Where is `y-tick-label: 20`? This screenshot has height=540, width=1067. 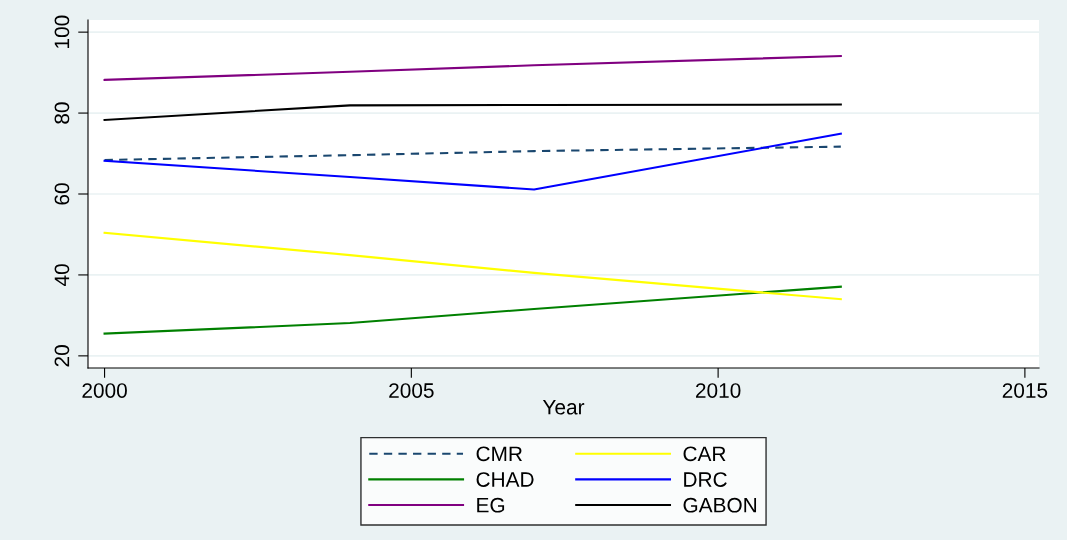 y-tick-label: 20 is located at coordinates (62, 356).